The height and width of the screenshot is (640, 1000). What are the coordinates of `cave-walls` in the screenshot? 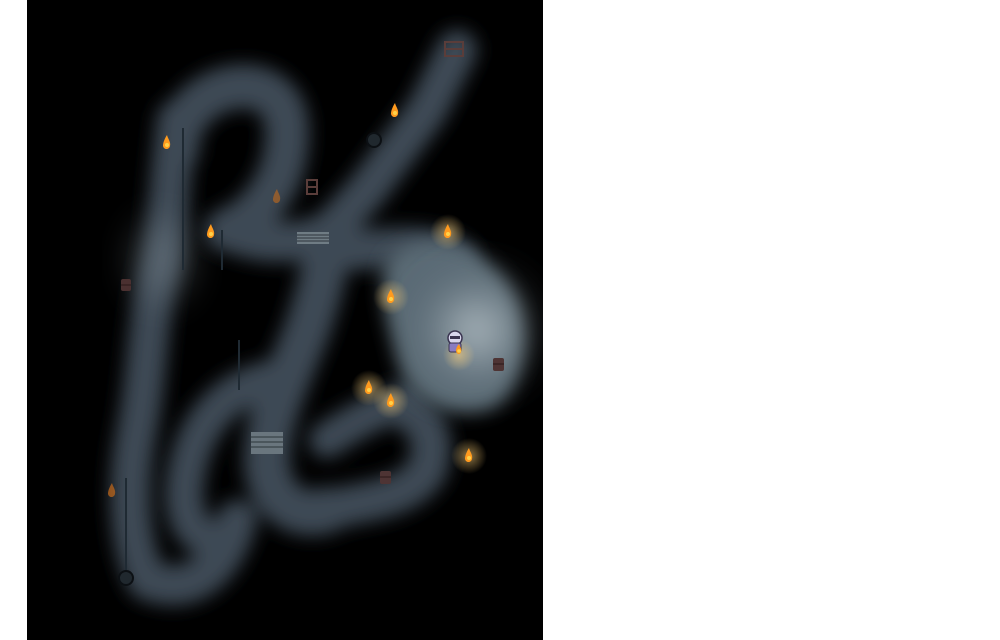 It's located at (182, 353).